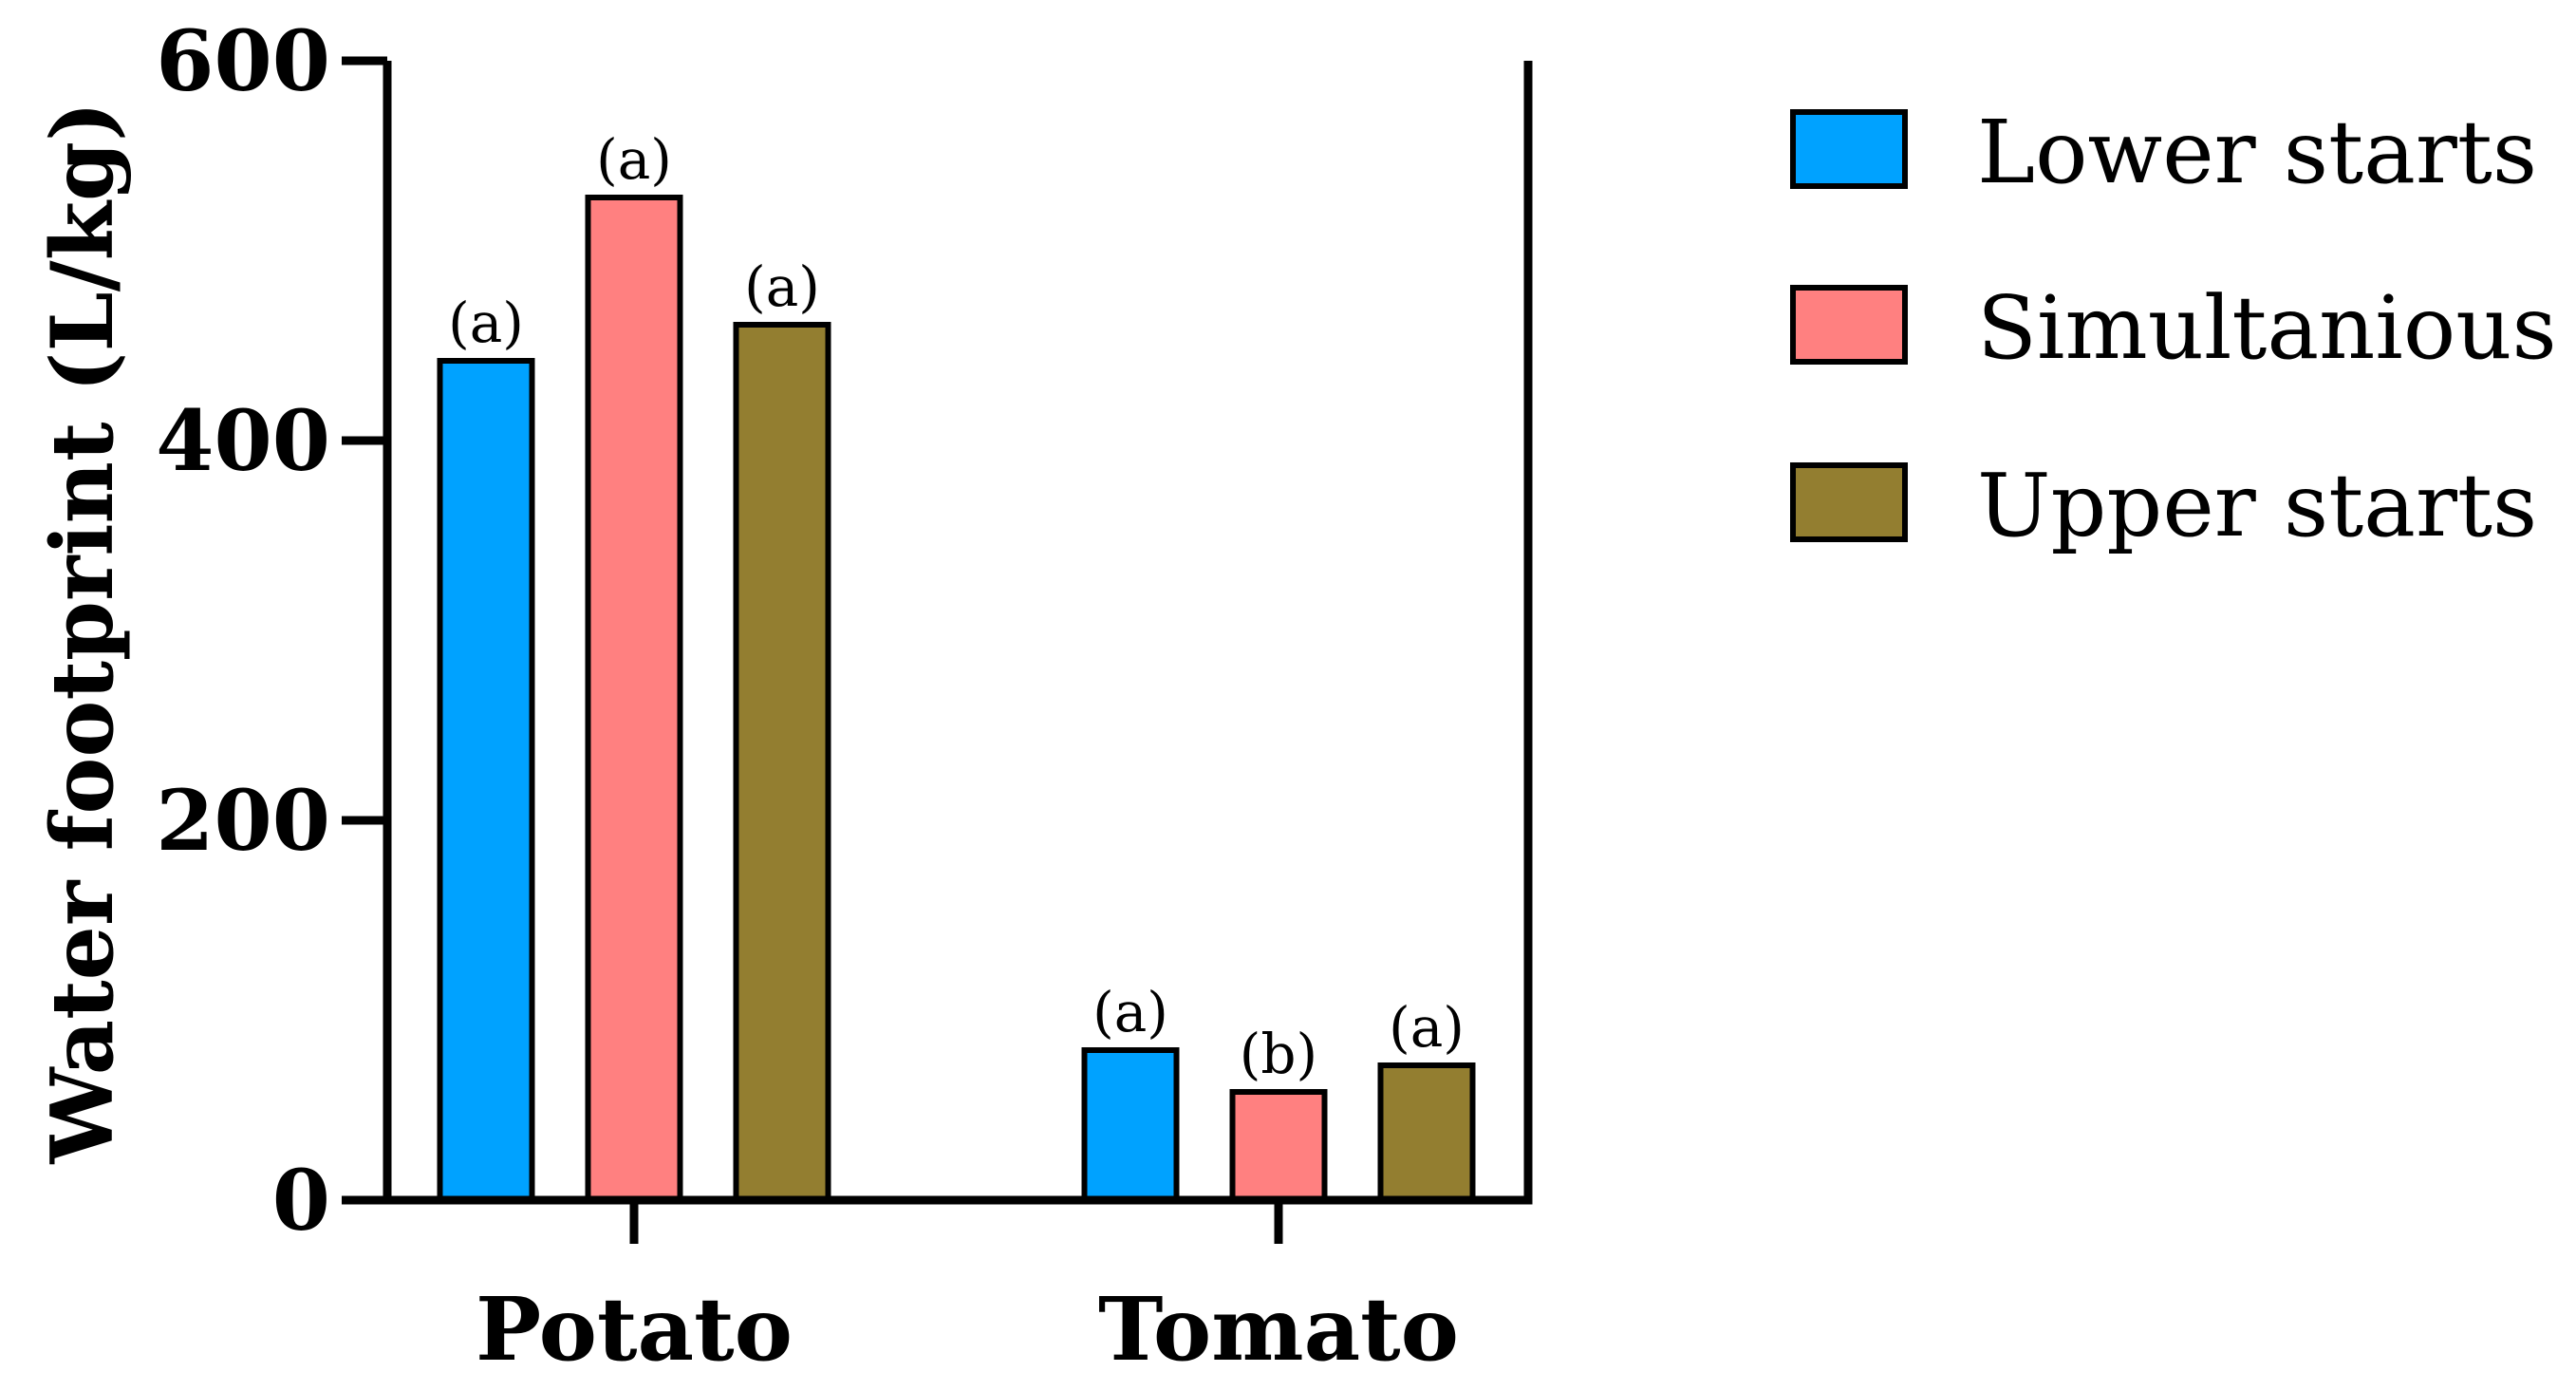 The image size is (2576, 1391). What do you see at coordinates (82, 633) in the screenshot?
I see `y-axis-label: Water footprint (L/kg)` at bounding box center [82, 633].